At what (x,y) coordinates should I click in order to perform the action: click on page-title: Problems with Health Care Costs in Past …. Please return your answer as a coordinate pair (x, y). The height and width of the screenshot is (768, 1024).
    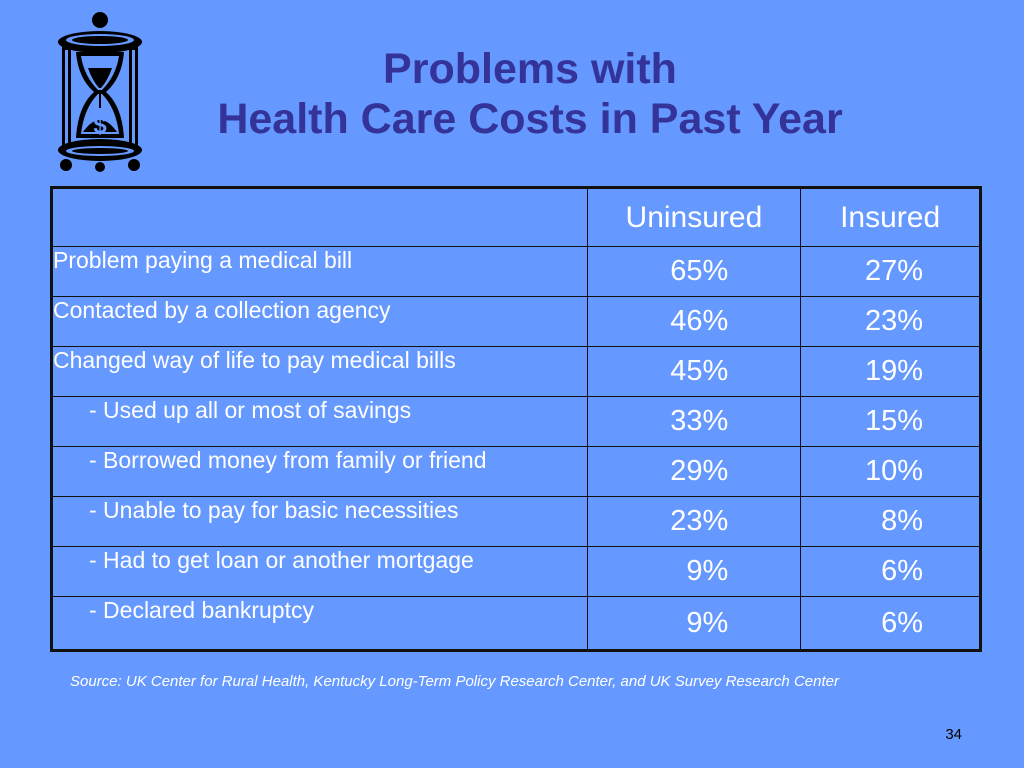
    Looking at the image, I should click on (530, 94).